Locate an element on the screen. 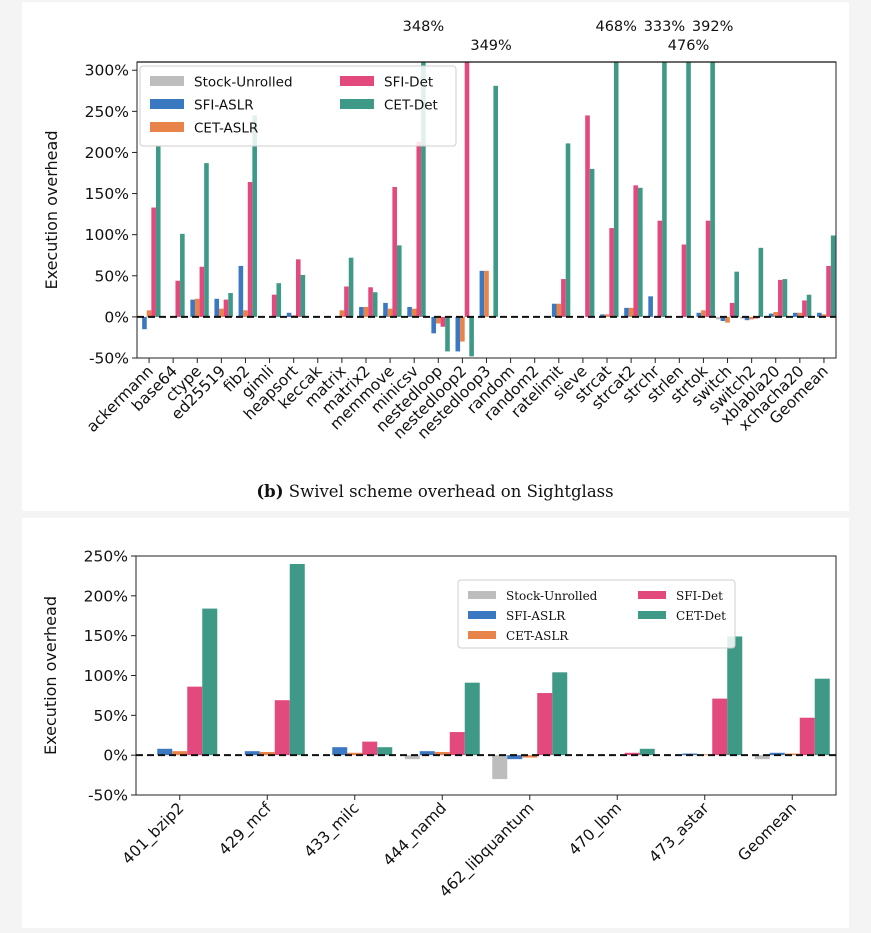  sightglass-bar-cet-det-ed25519 is located at coordinates (230, 305).